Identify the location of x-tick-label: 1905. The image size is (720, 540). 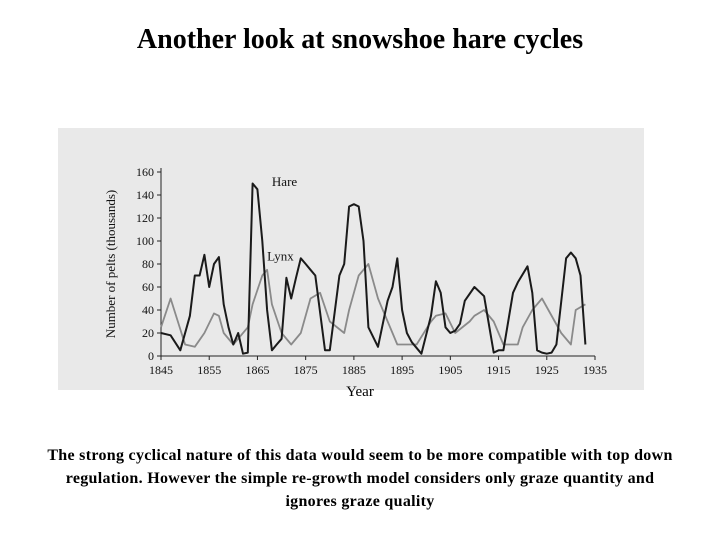
(450, 370).